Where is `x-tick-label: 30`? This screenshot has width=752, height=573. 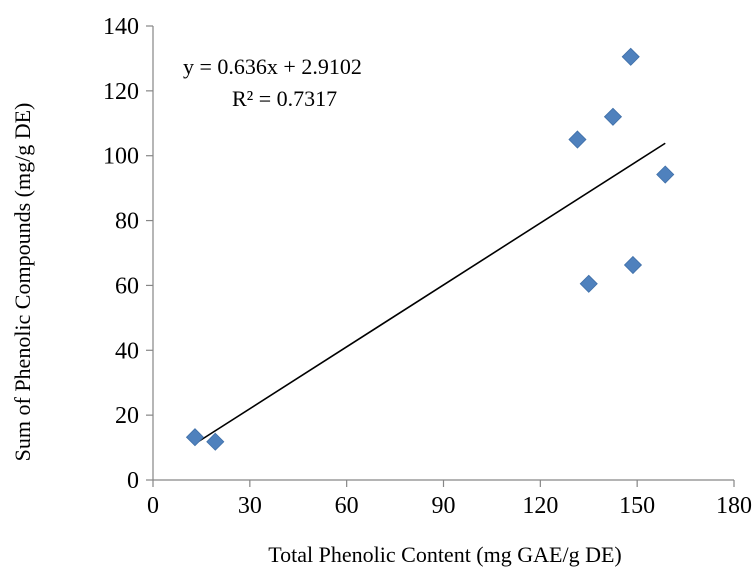
x-tick-label: 30 is located at coordinates (250, 506).